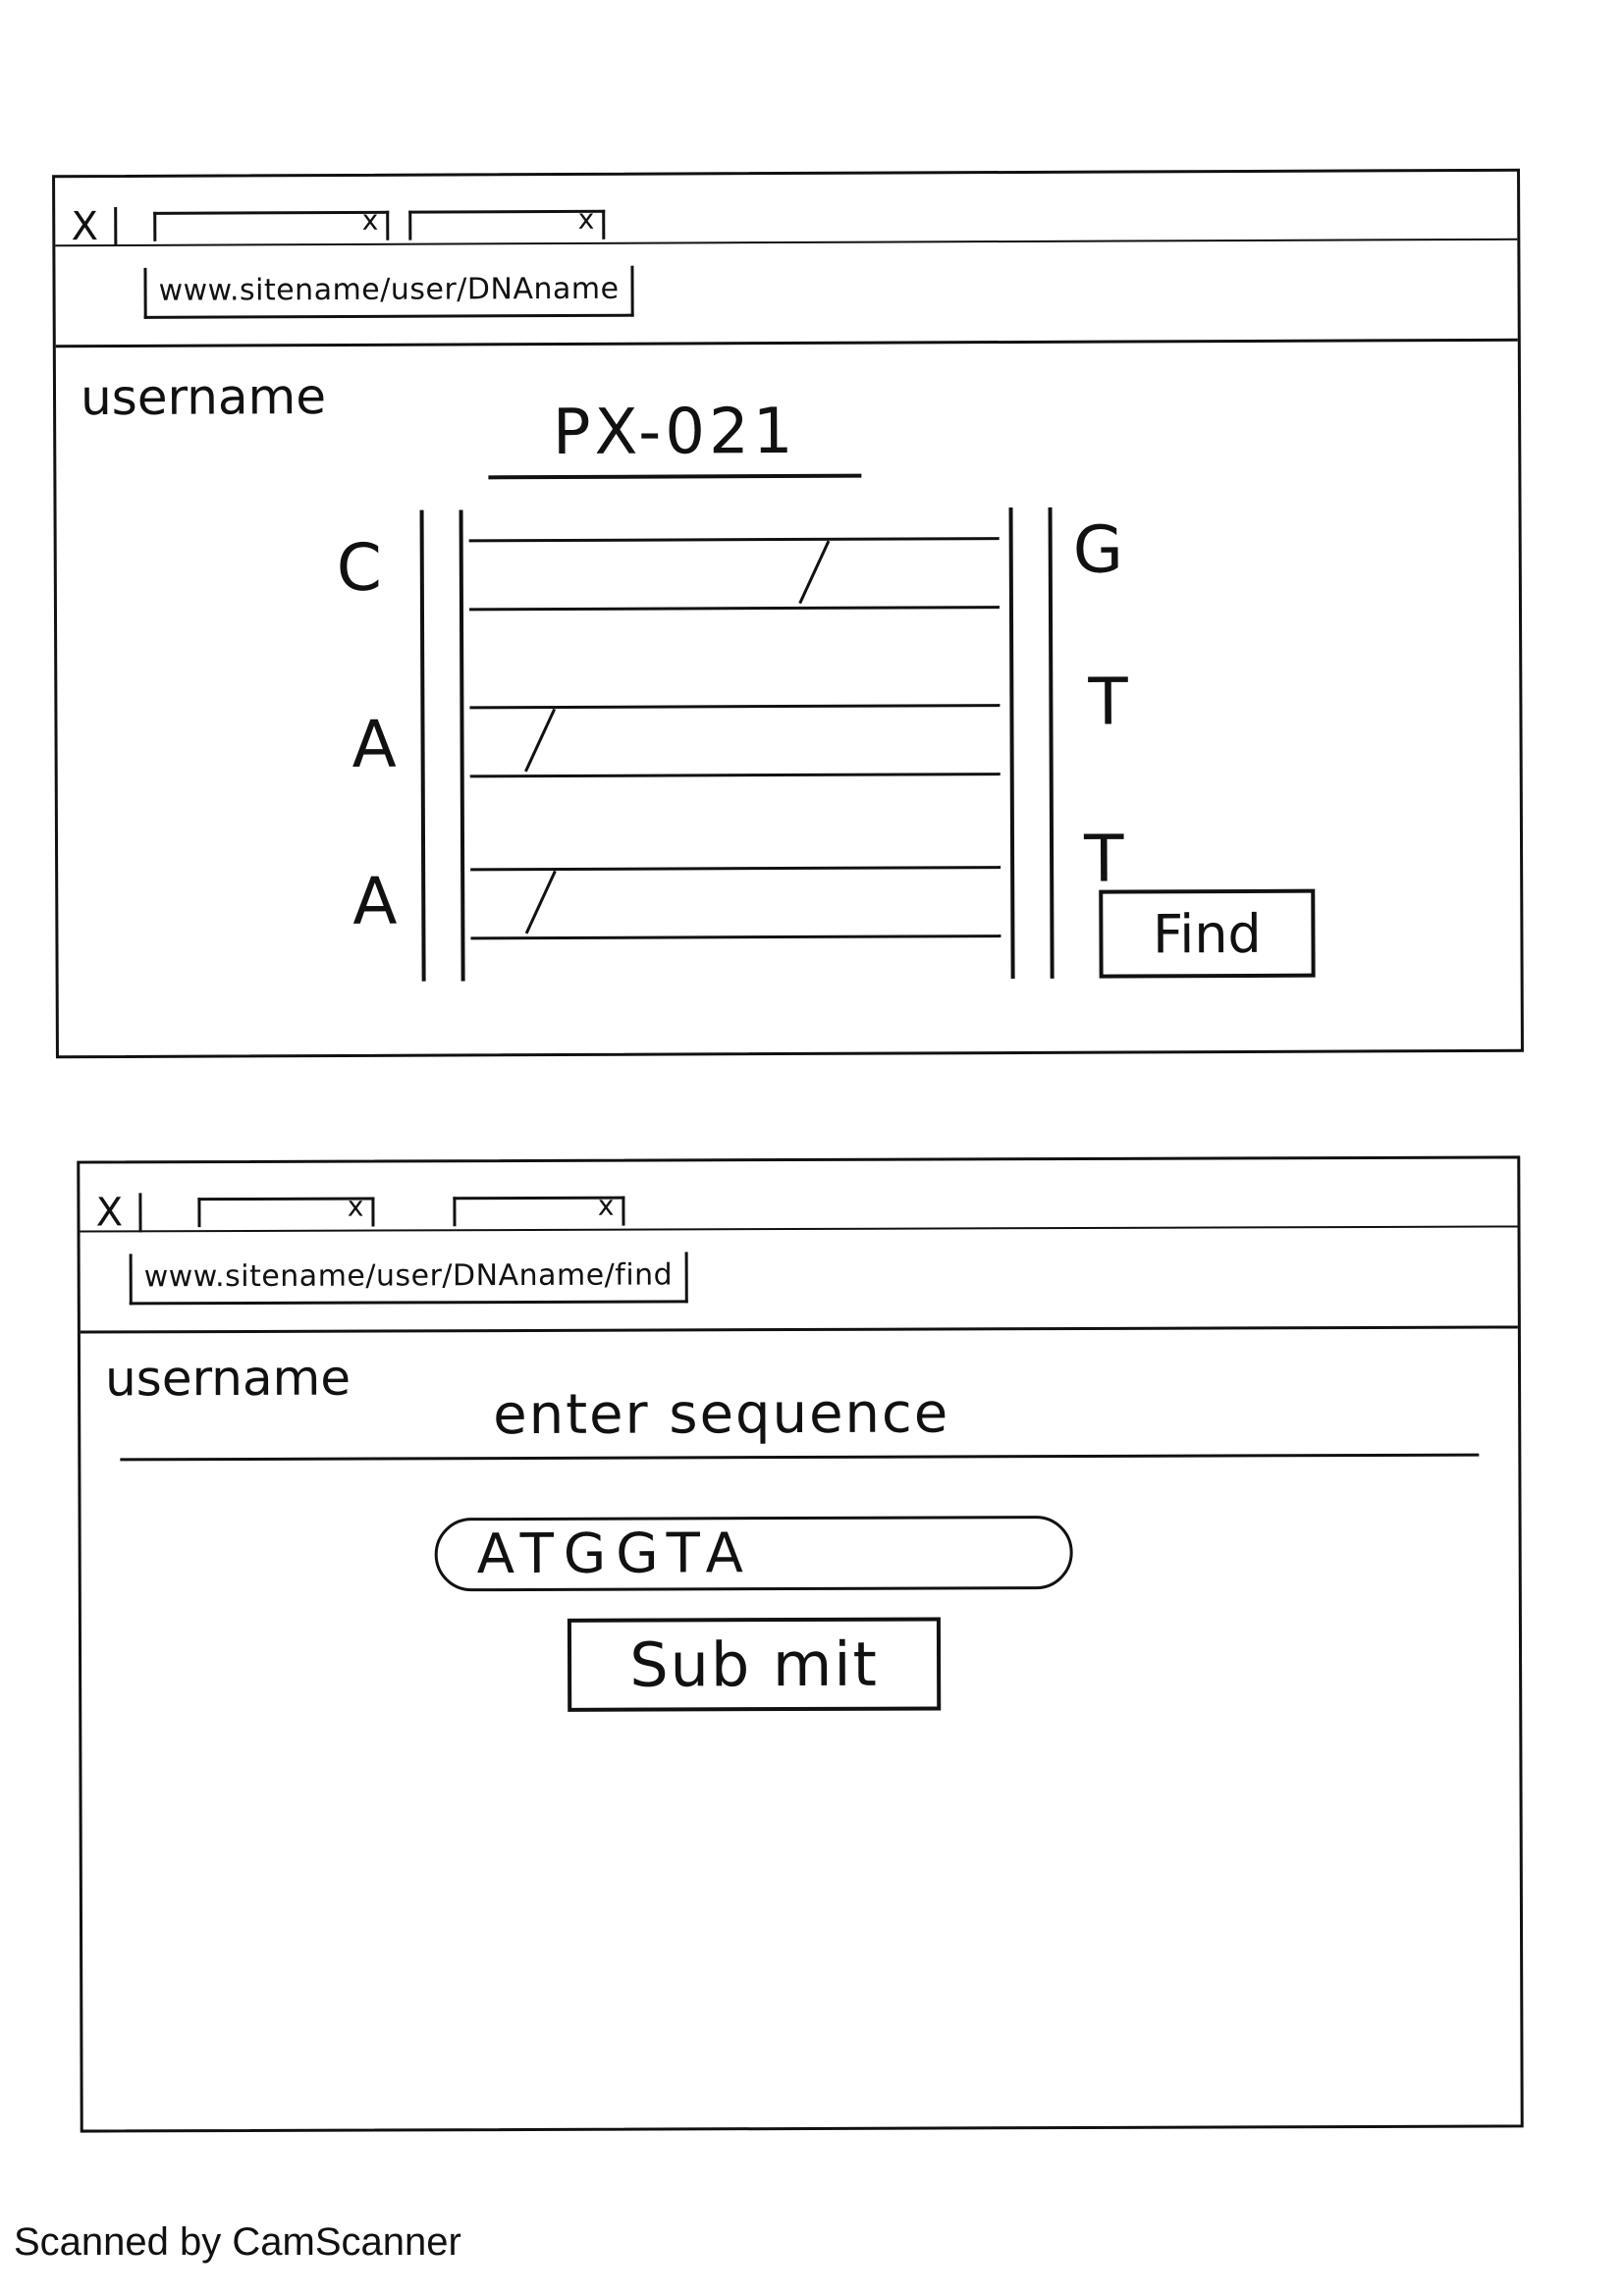  What do you see at coordinates (389, 292) in the screenshot?
I see `address-bar: www.sitename/user/DNAname` at bounding box center [389, 292].